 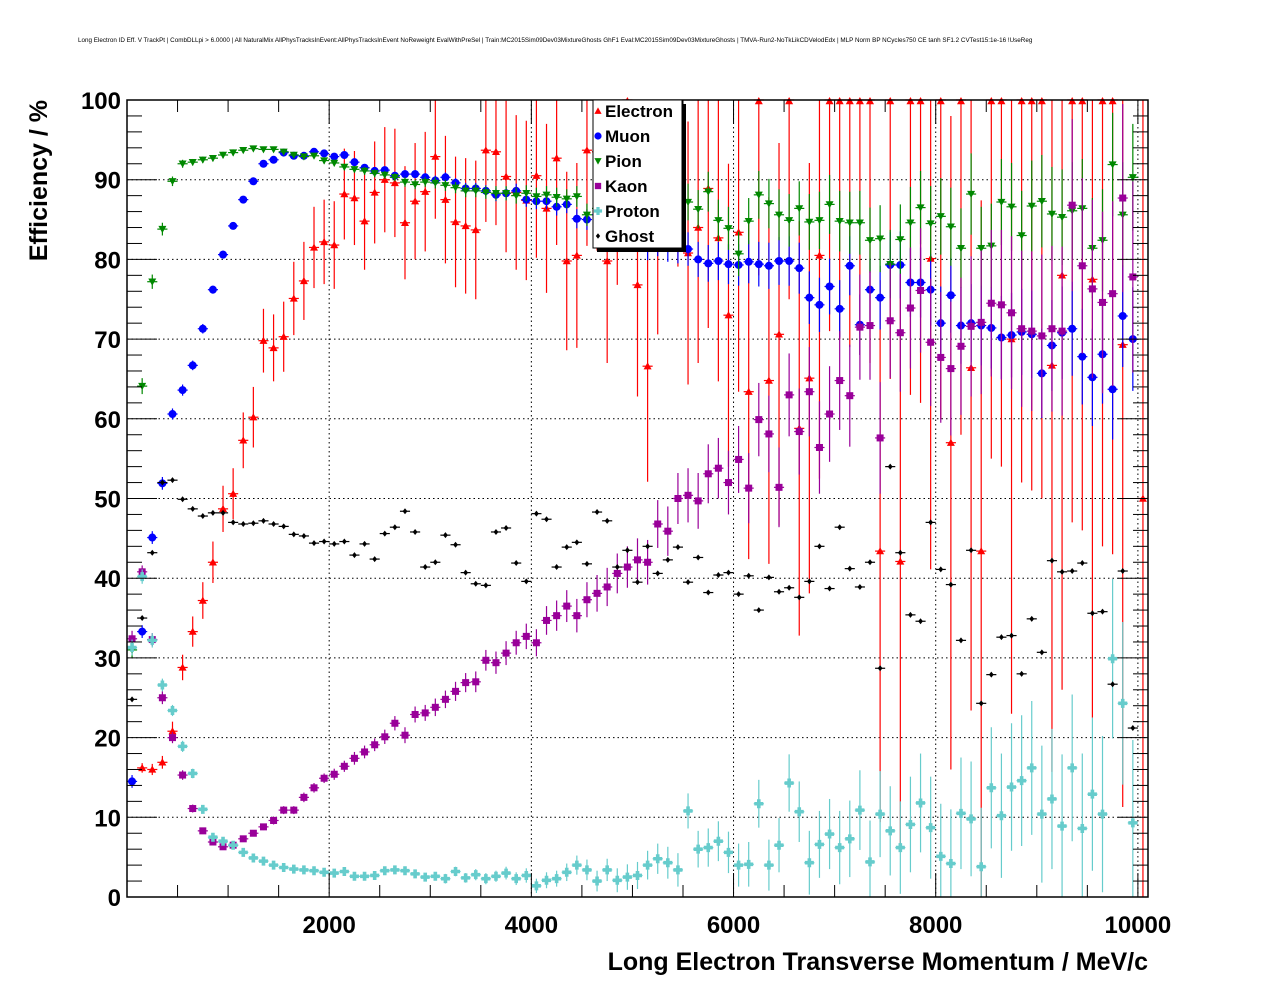 I want to click on y-axis-title: Efficiency / %, so click(x=39, y=180).